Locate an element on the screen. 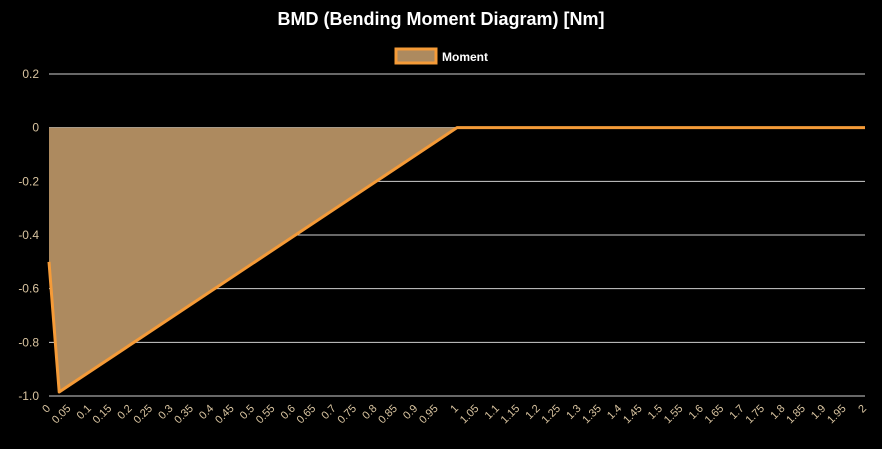 The image size is (882, 449). x-tick-label: 1.05 is located at coordinates (470, 415).